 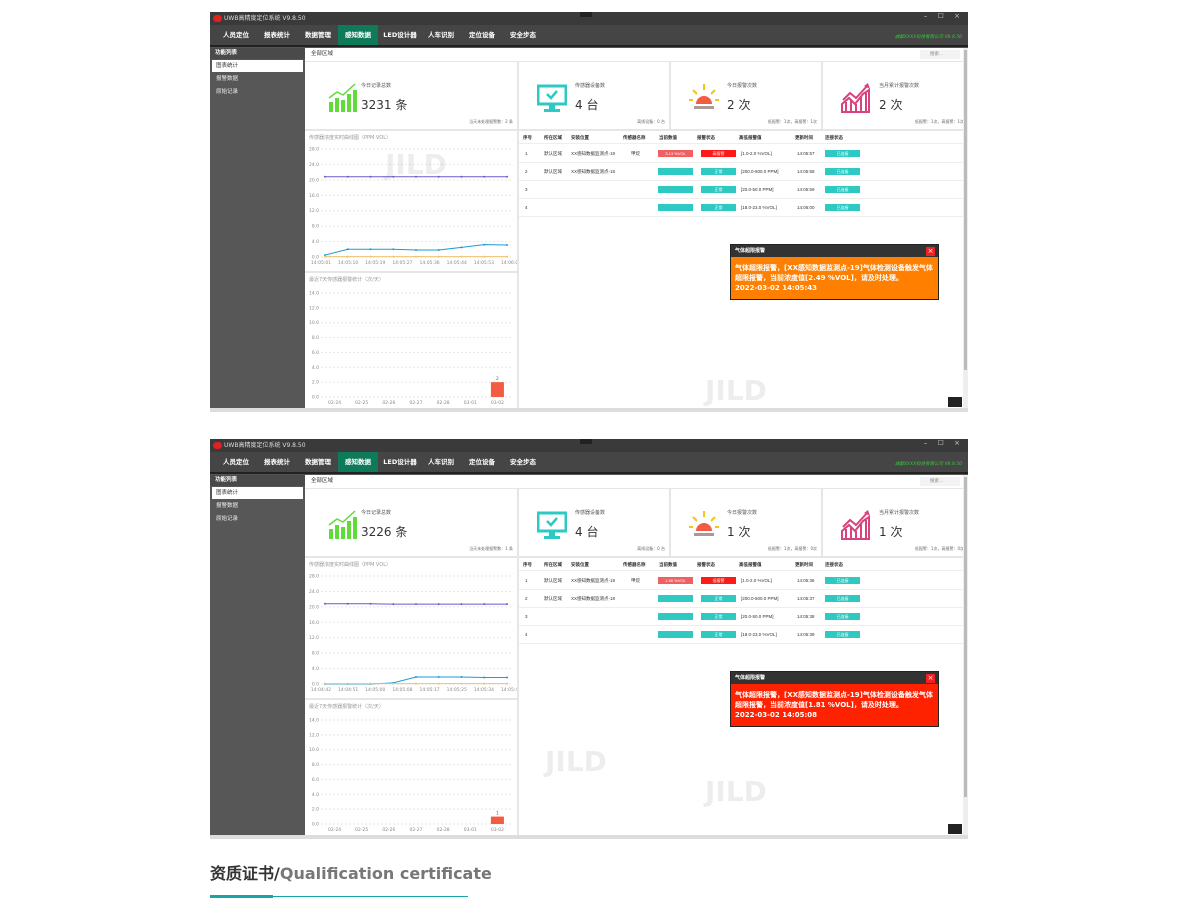 I want to click on stat-card: 当月累计报警次数 2 次低报警：1次，高报警：1次, so click(x=895, y=95).